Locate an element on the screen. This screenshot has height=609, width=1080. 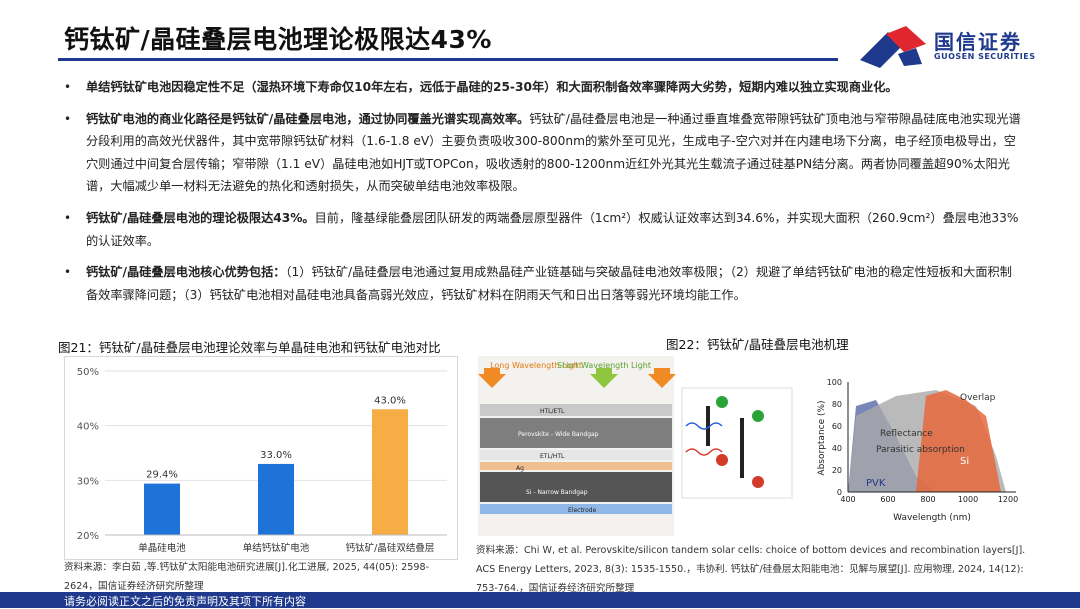
guosen-logo is located at coordinates (948, 46).